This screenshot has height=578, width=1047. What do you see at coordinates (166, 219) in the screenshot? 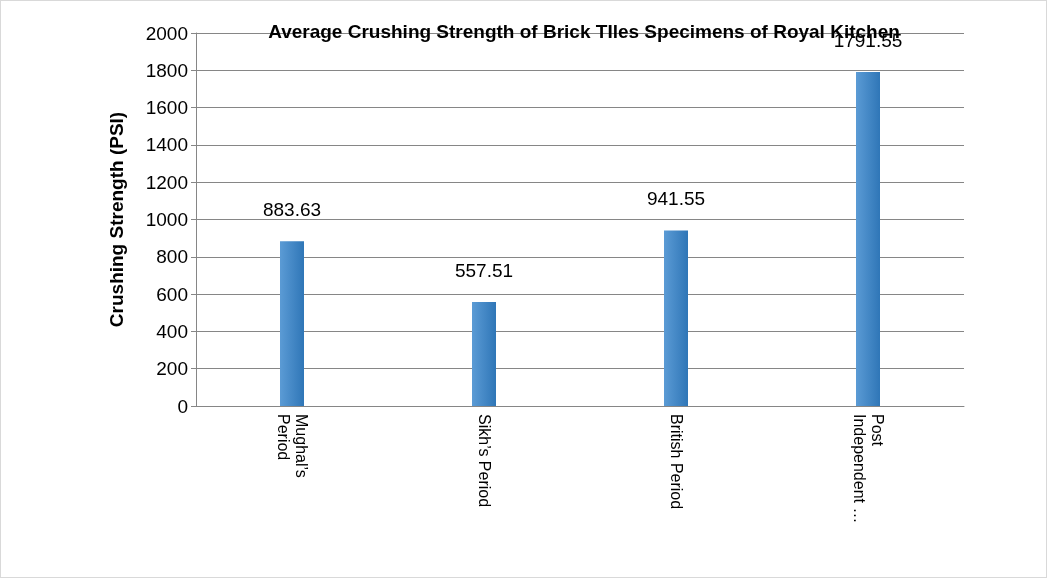
I see `y-tick-label: 1000` at bounding box center [166, 219].